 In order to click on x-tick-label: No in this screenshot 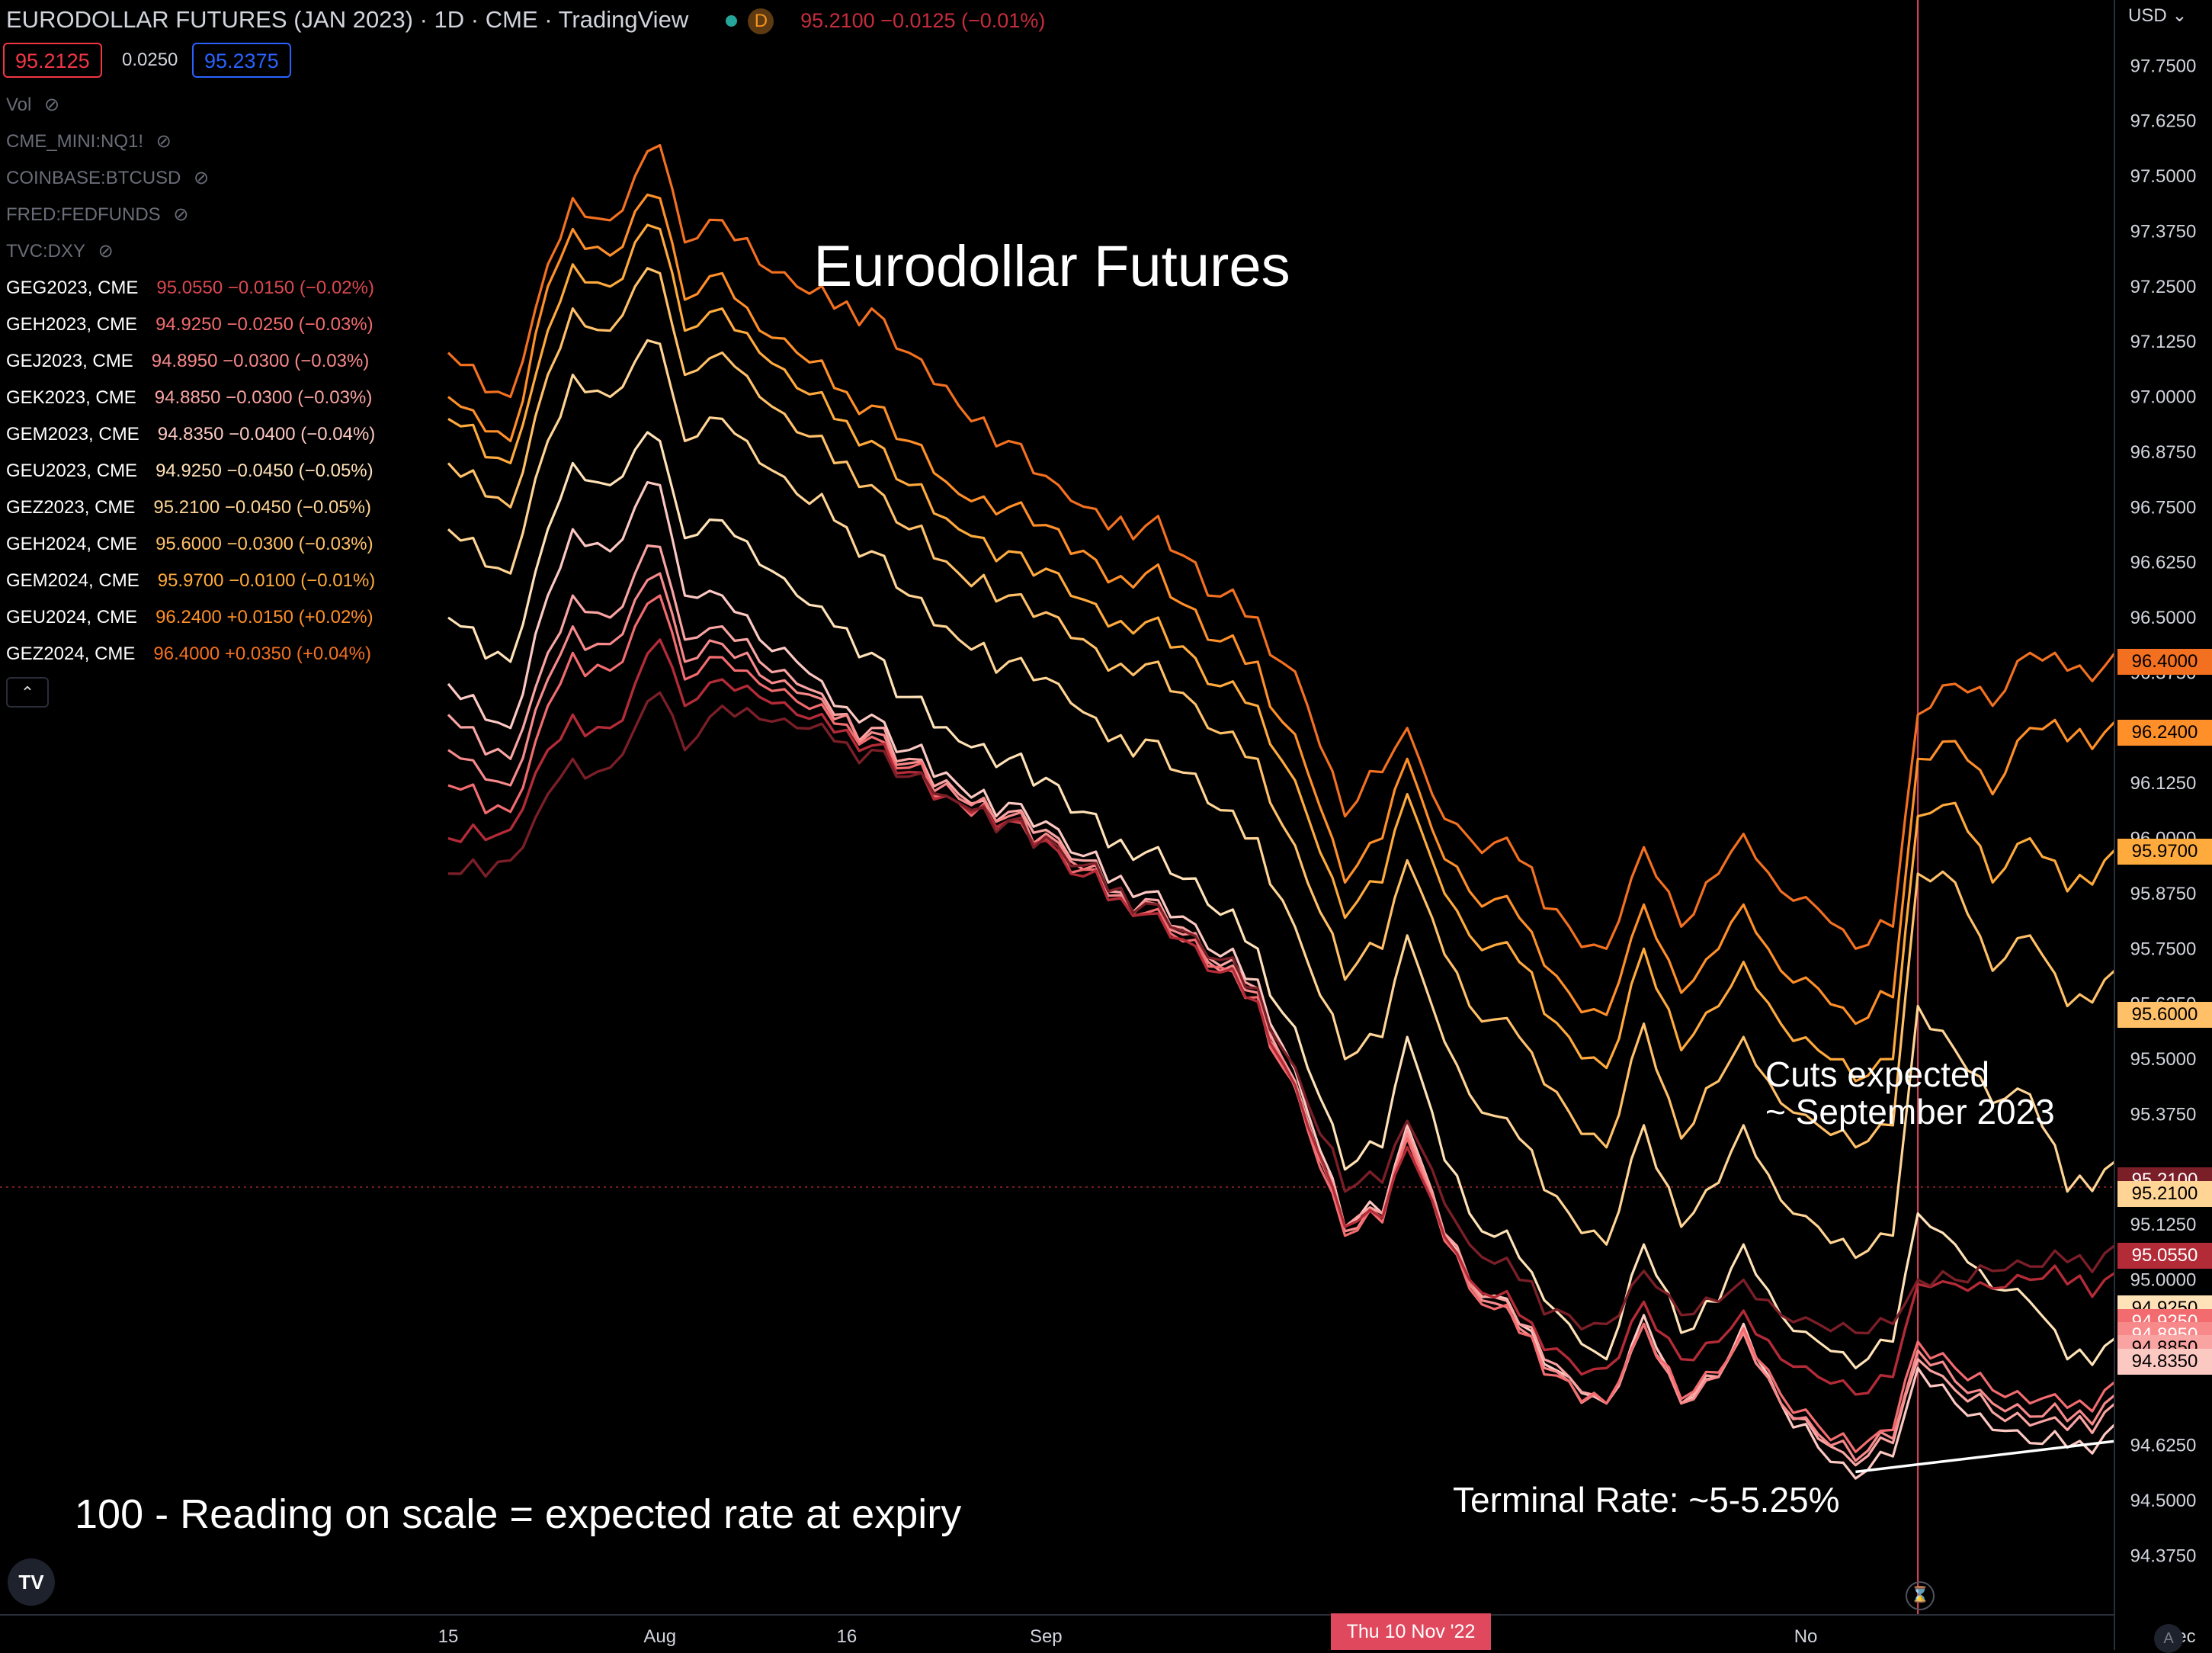, I will do `click(1806, 1636)`.